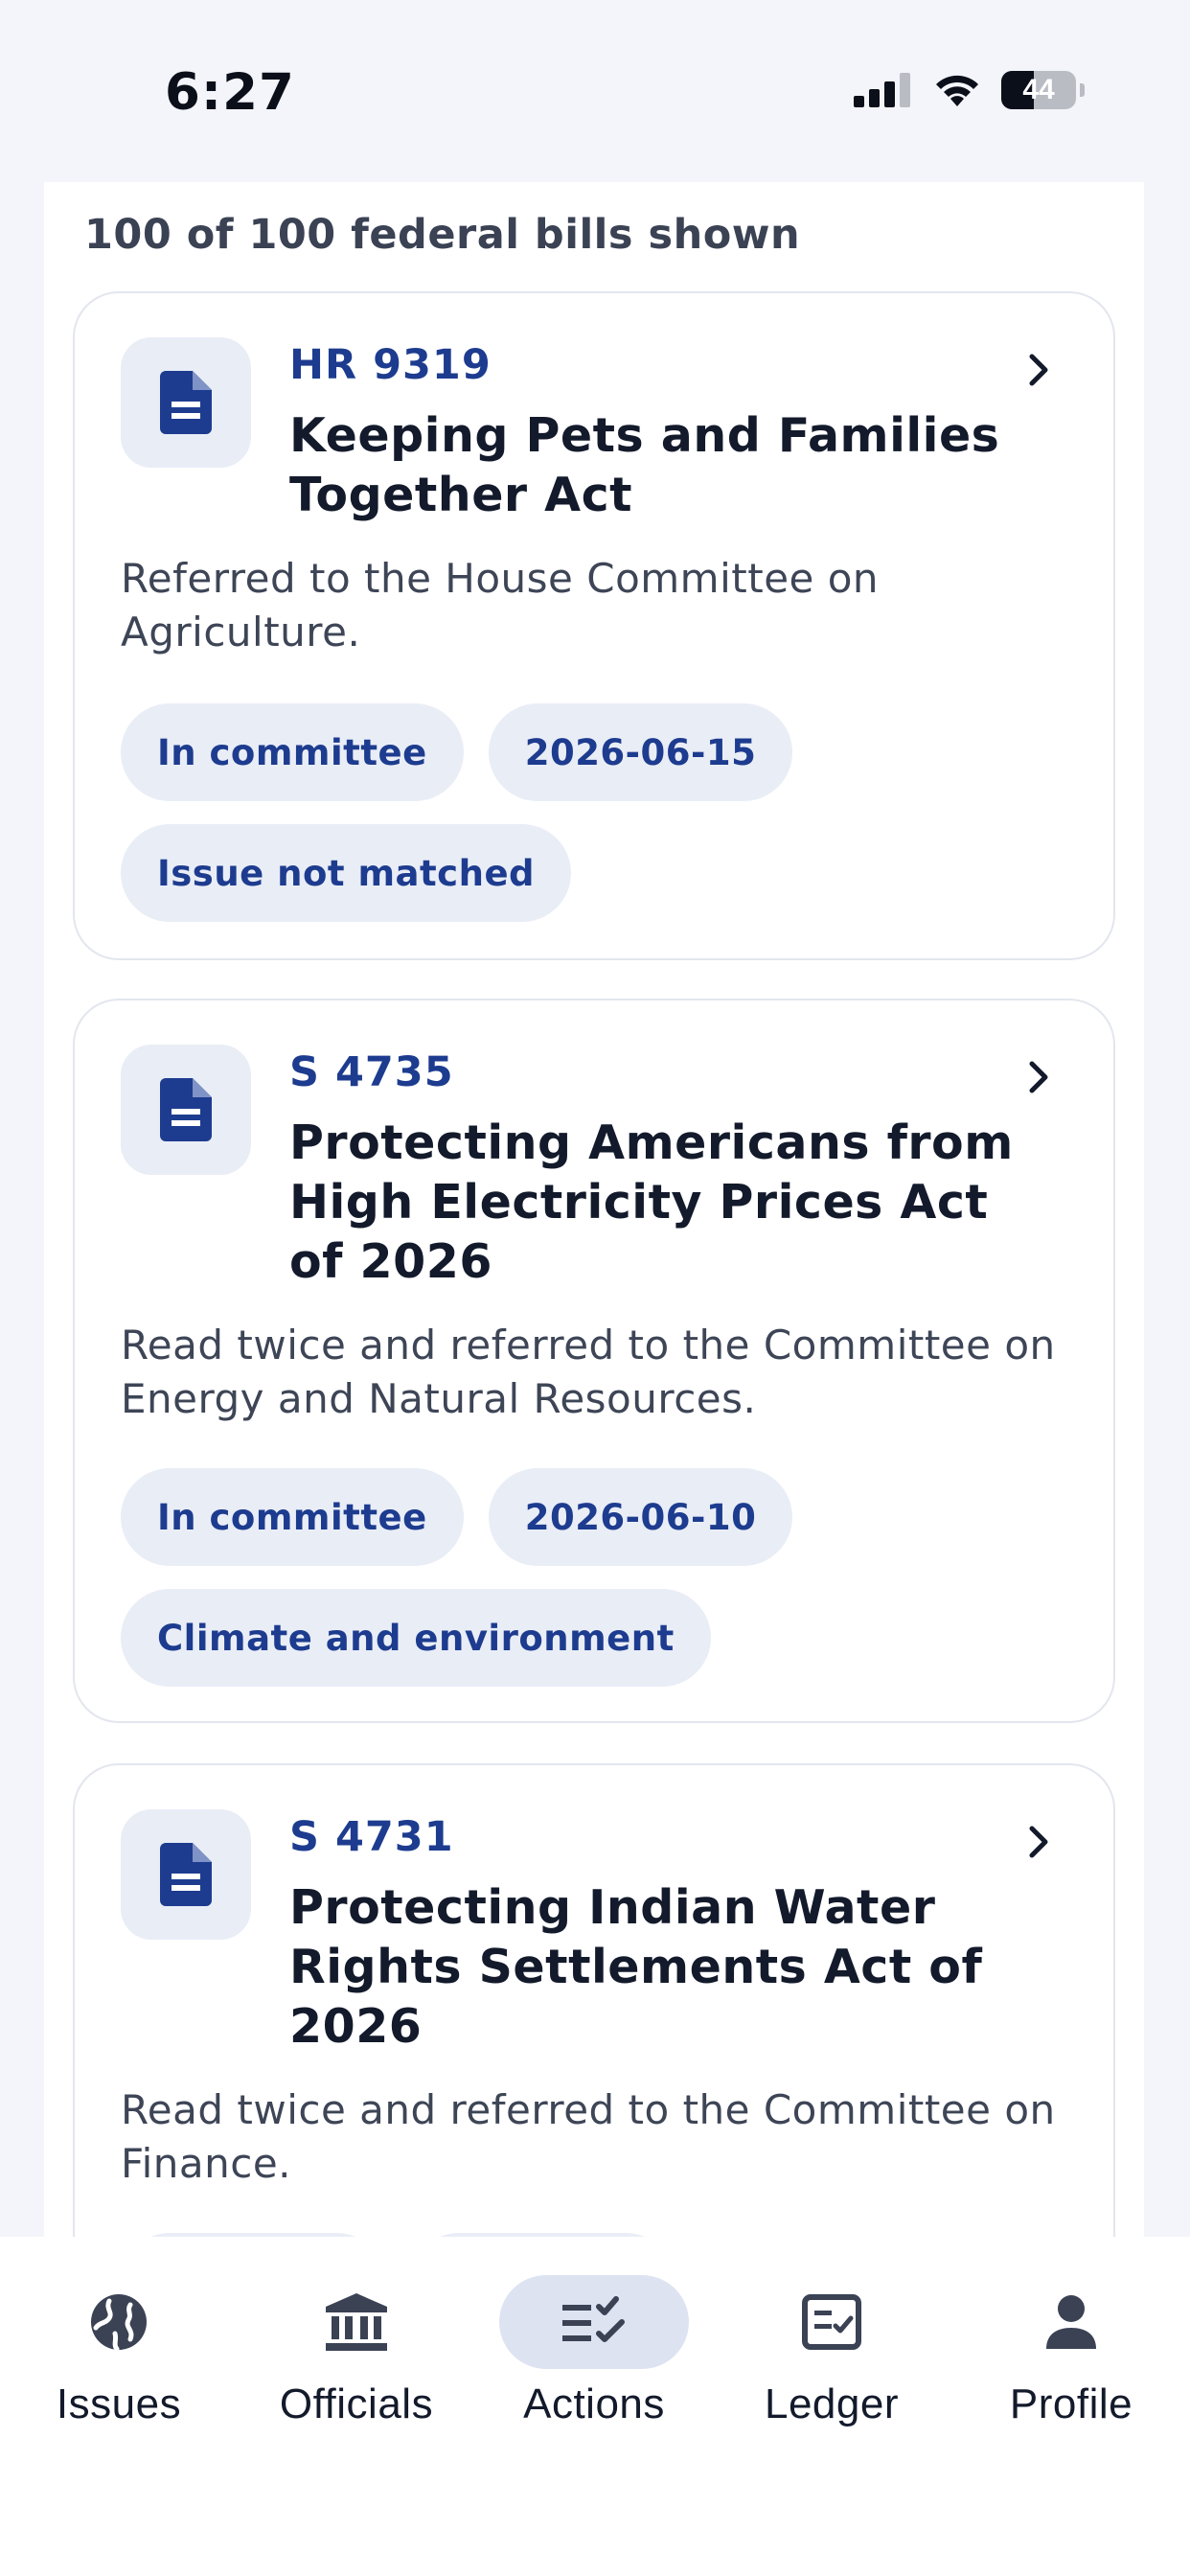 Image resolution: width=1190 pixels, height=2576 pixels. I want to click on battery-cap, so click(1082, 90).